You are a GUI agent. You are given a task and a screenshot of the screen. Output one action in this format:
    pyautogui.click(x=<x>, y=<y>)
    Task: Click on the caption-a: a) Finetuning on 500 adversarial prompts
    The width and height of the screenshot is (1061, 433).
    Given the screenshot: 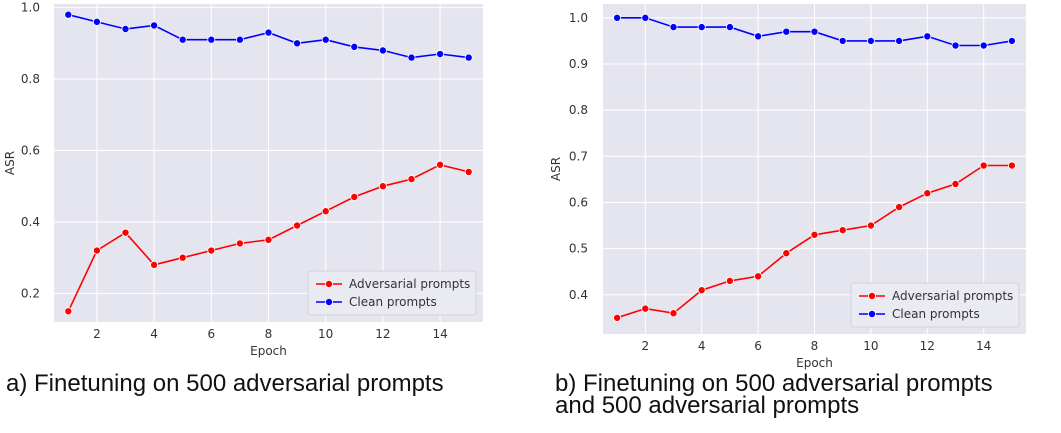 What is the action you would take?
    pyautogui.click(x=225, y=383)
    